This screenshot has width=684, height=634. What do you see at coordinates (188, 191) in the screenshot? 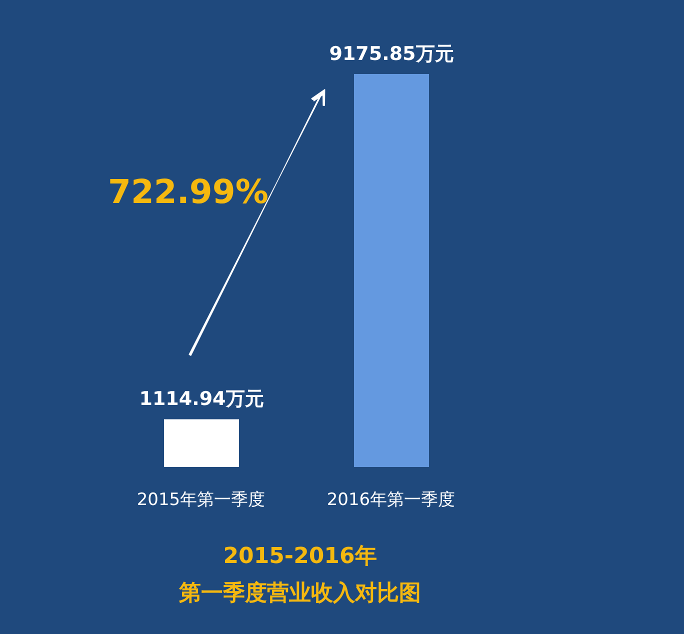
I see `annotation: 722.99%` at bounding box center [188, 191].